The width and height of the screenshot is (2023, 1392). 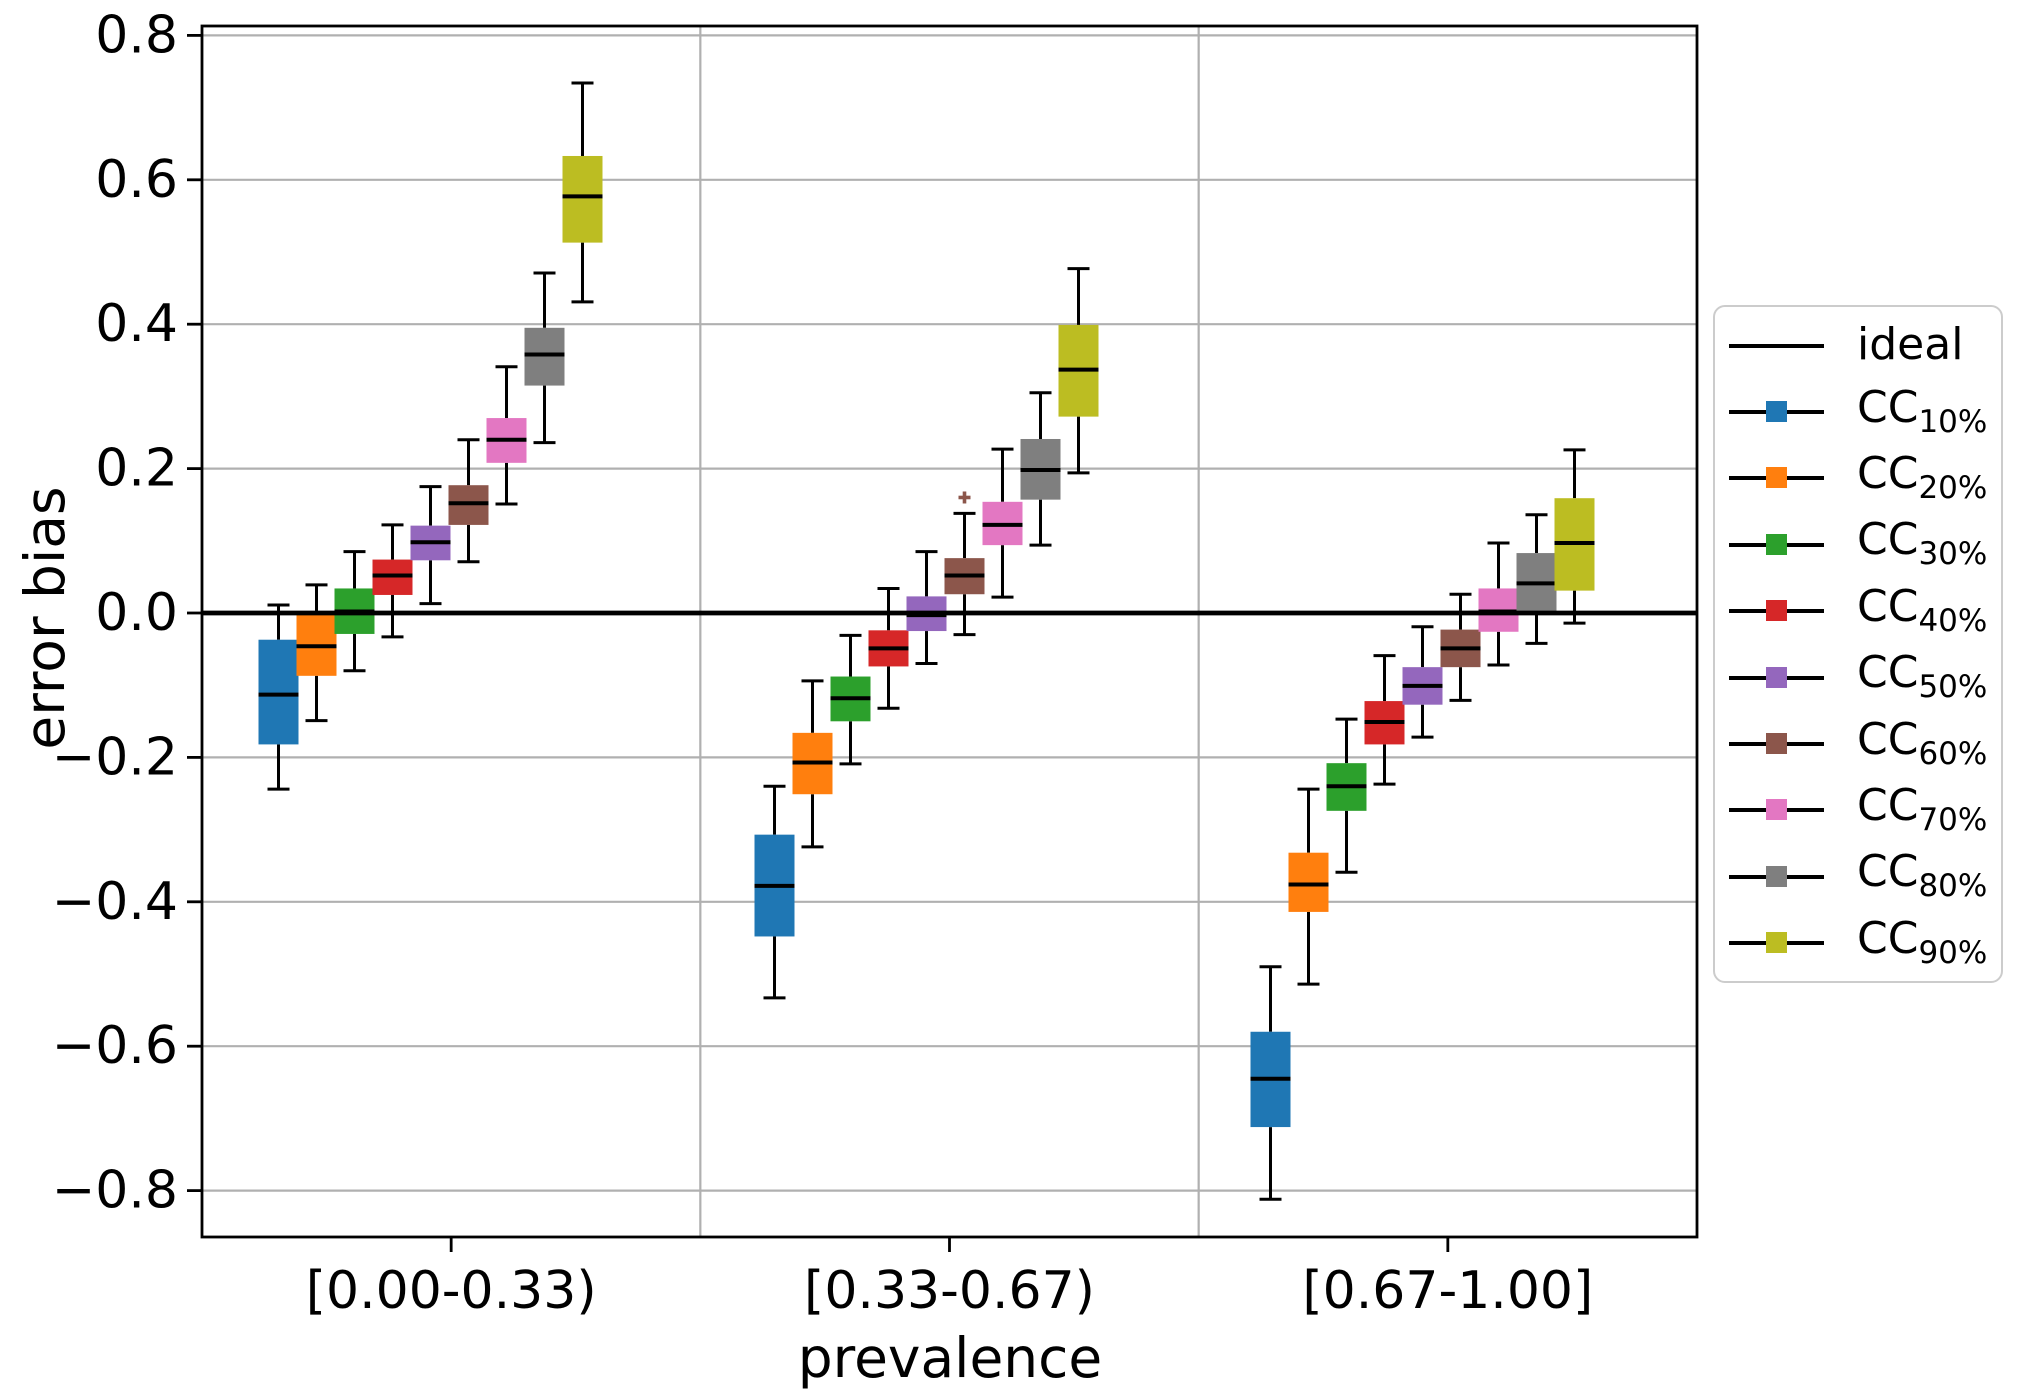 What do you see at coordinates (1922, 875) in the screenshot?
I see `legend-label: CC80%` at bounding box center [1922, 875].